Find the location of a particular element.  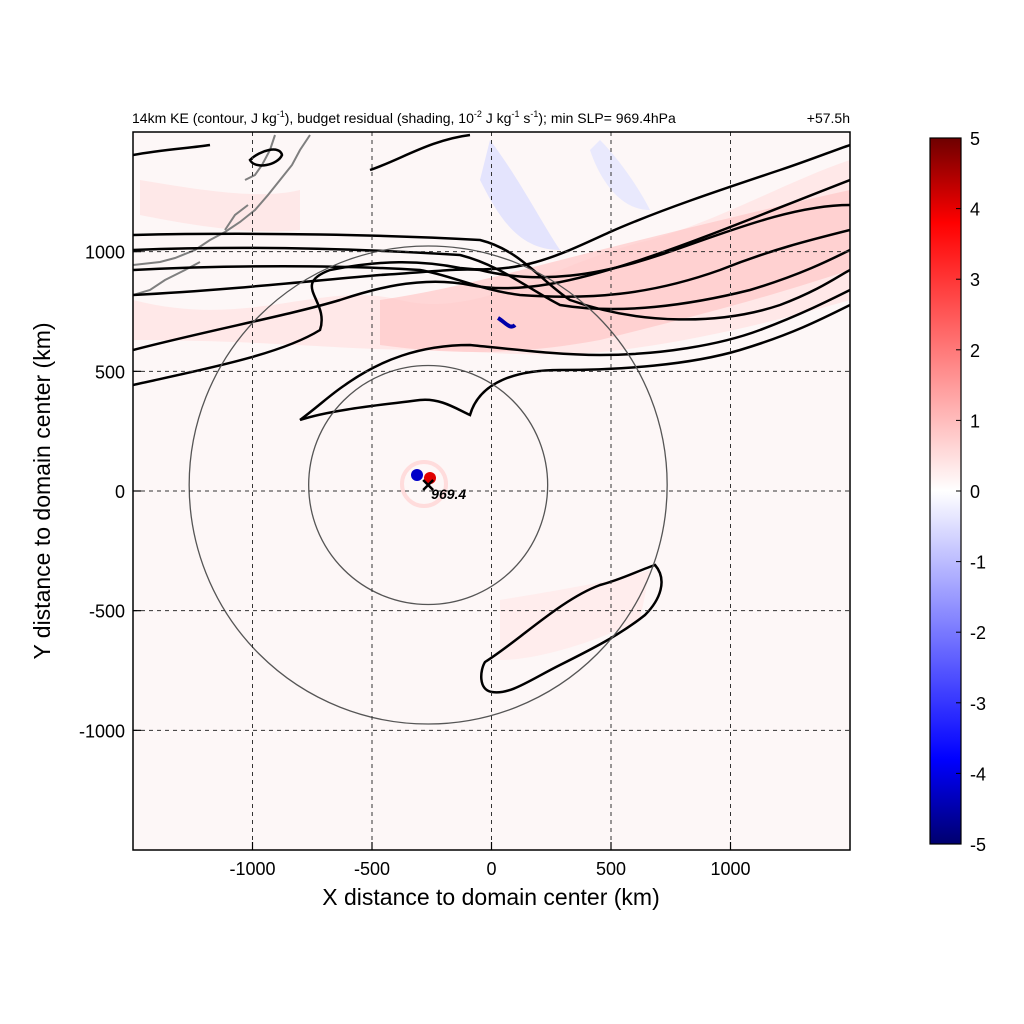

x-tick-label: -1000 is located at coordinates (252, 869).